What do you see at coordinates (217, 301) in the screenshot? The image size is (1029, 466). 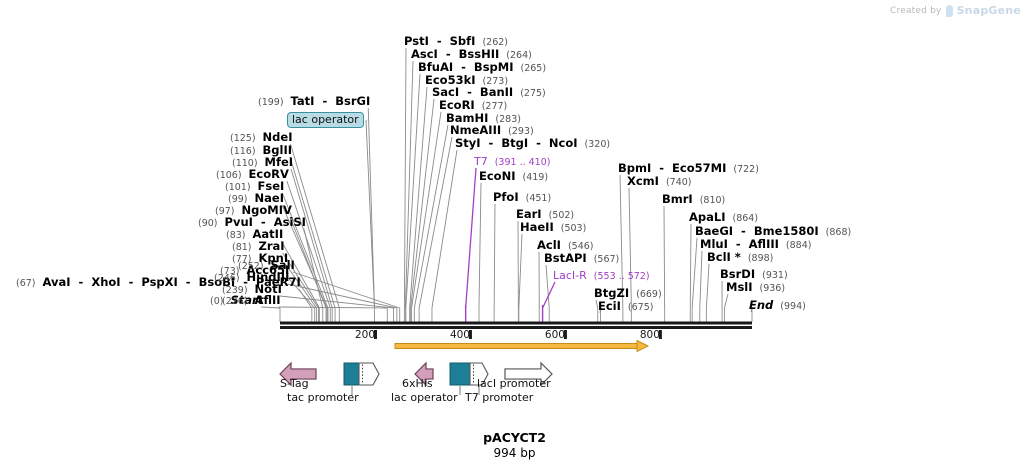 I see `site-position: (0)` at bounding box center [217, 301].